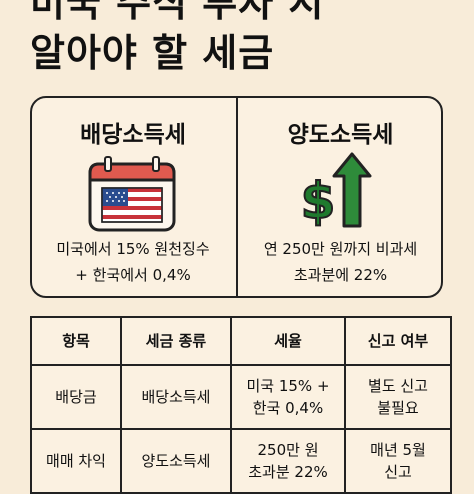 The width and height of the screenshot is (474, 494). What do you see at coordinates (398, 408) in the screenshot?
I see `cell-report-line-2: 불필요` at bounding box center [398, 408].